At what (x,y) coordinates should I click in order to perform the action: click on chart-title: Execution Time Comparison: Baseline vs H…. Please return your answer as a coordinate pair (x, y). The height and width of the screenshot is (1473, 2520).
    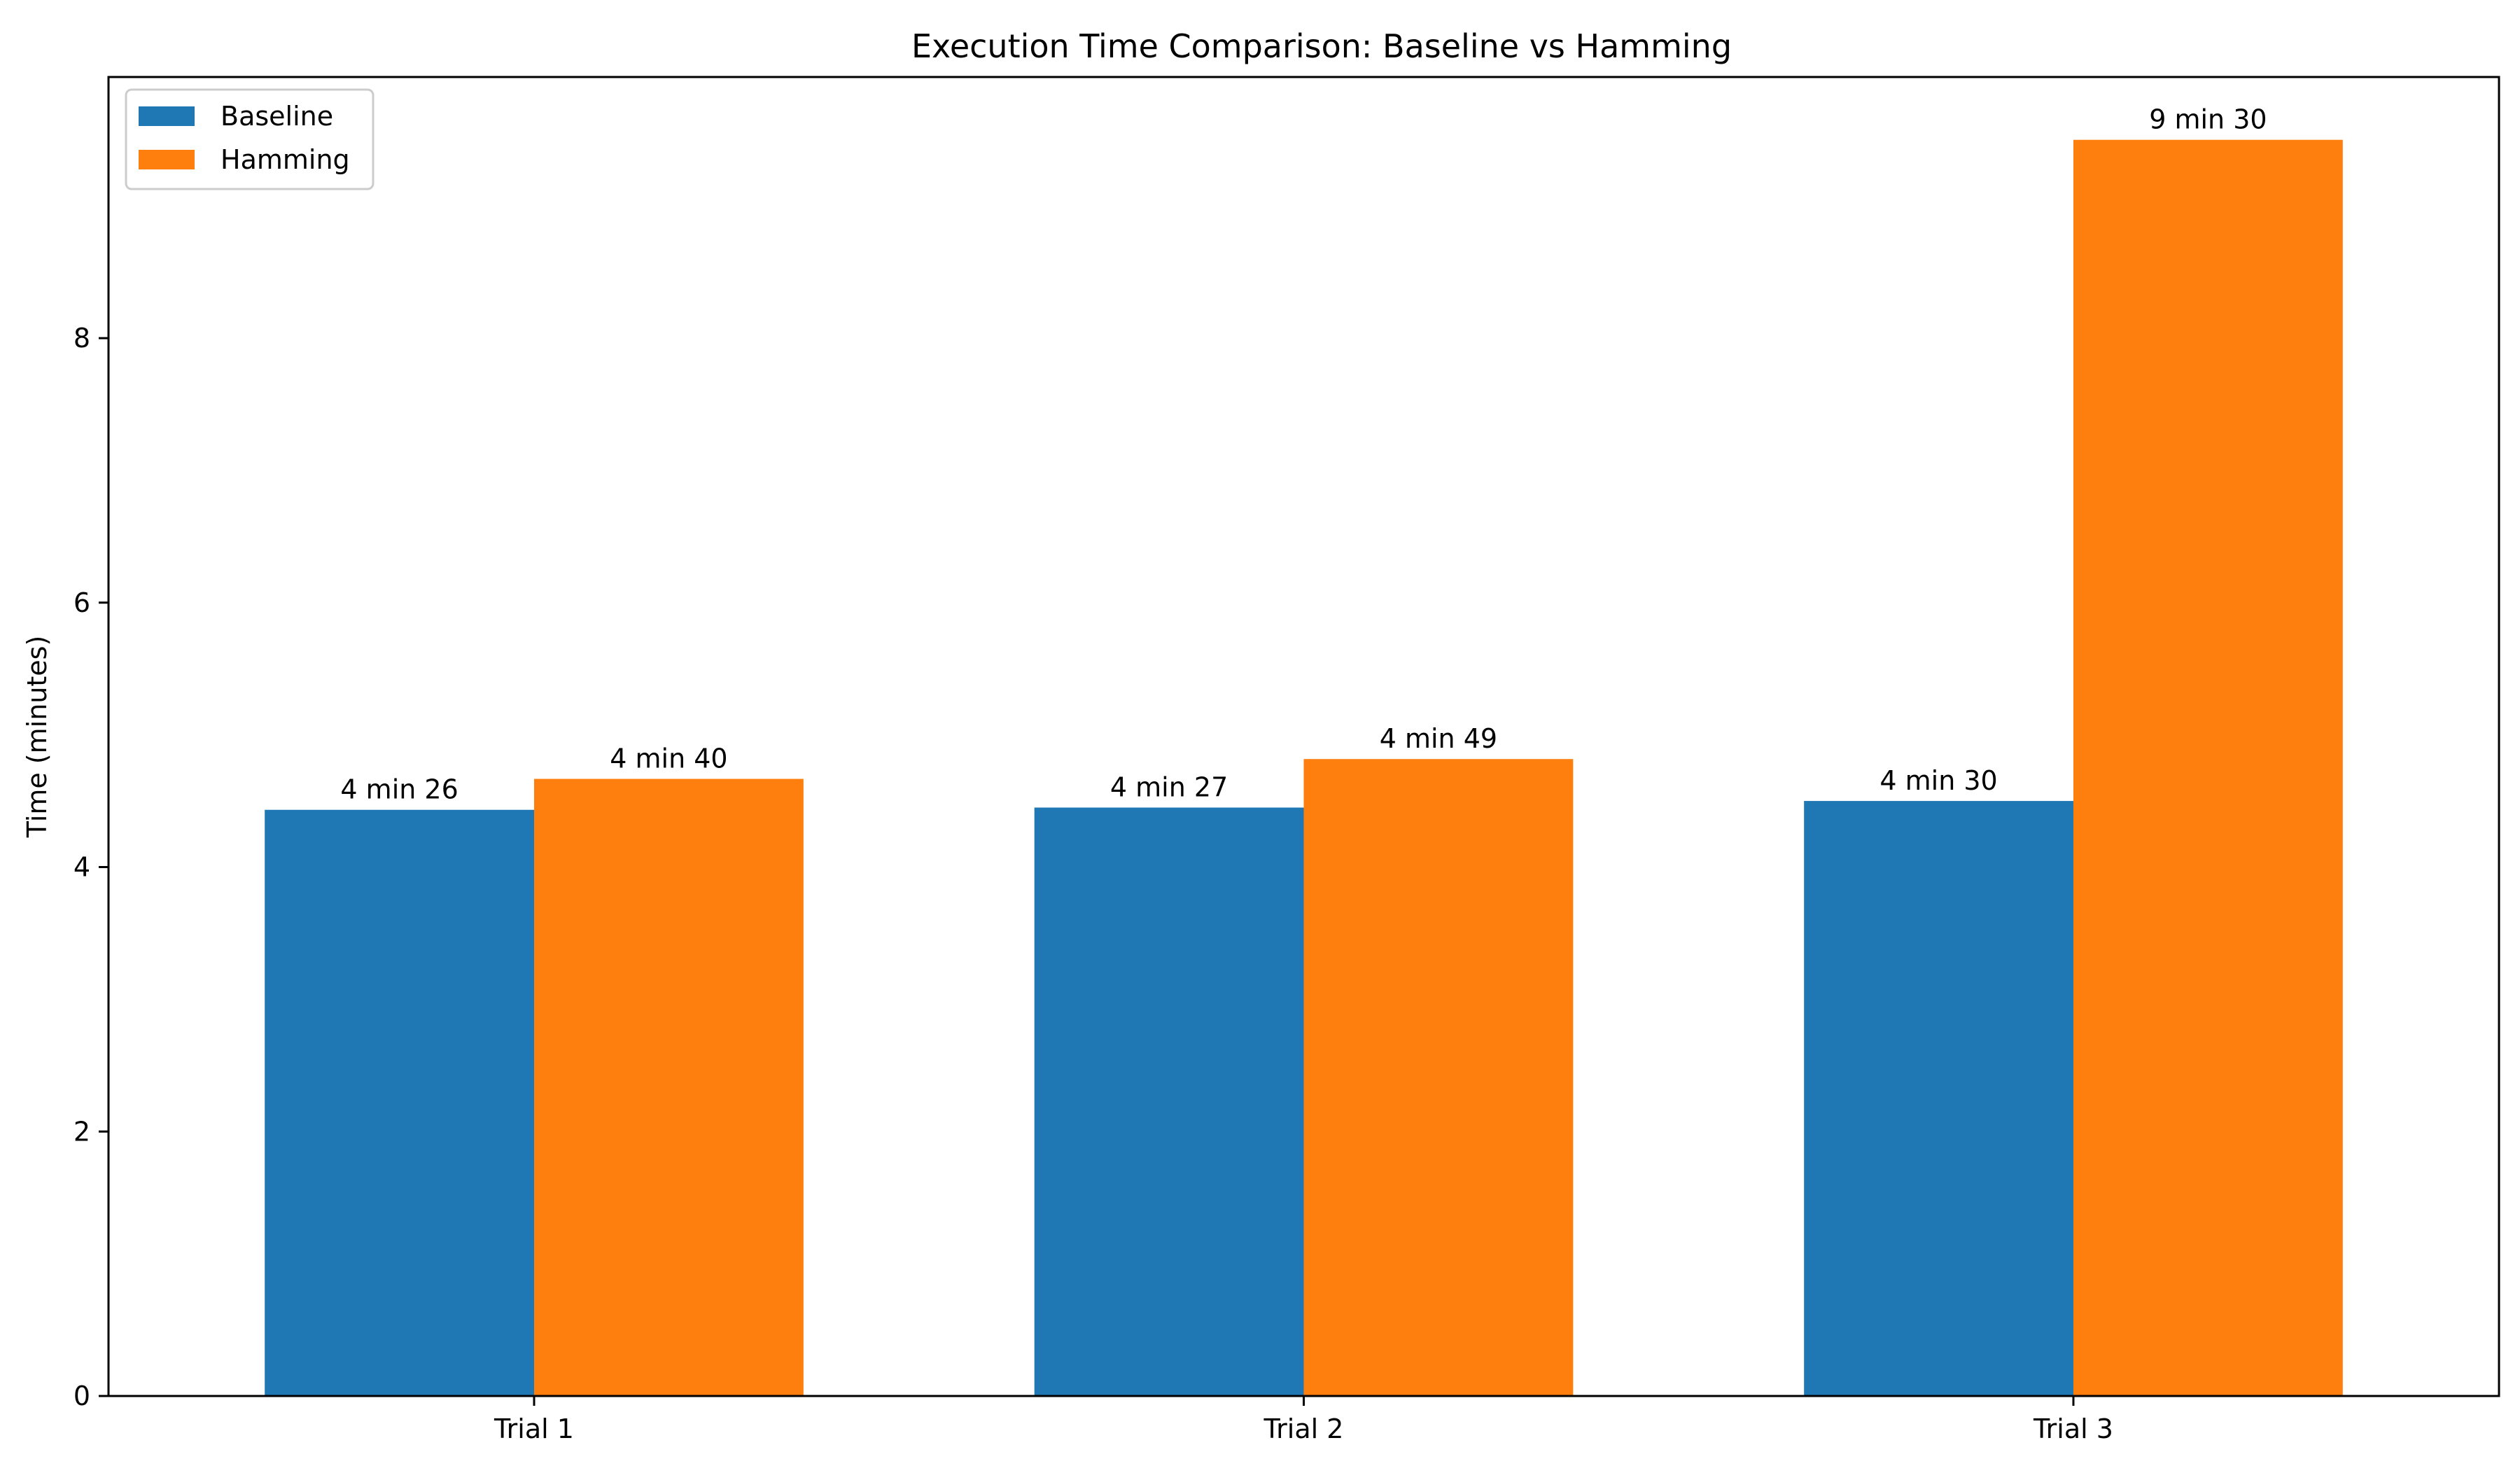
    Looking at the image, I should click on (1321, 46).